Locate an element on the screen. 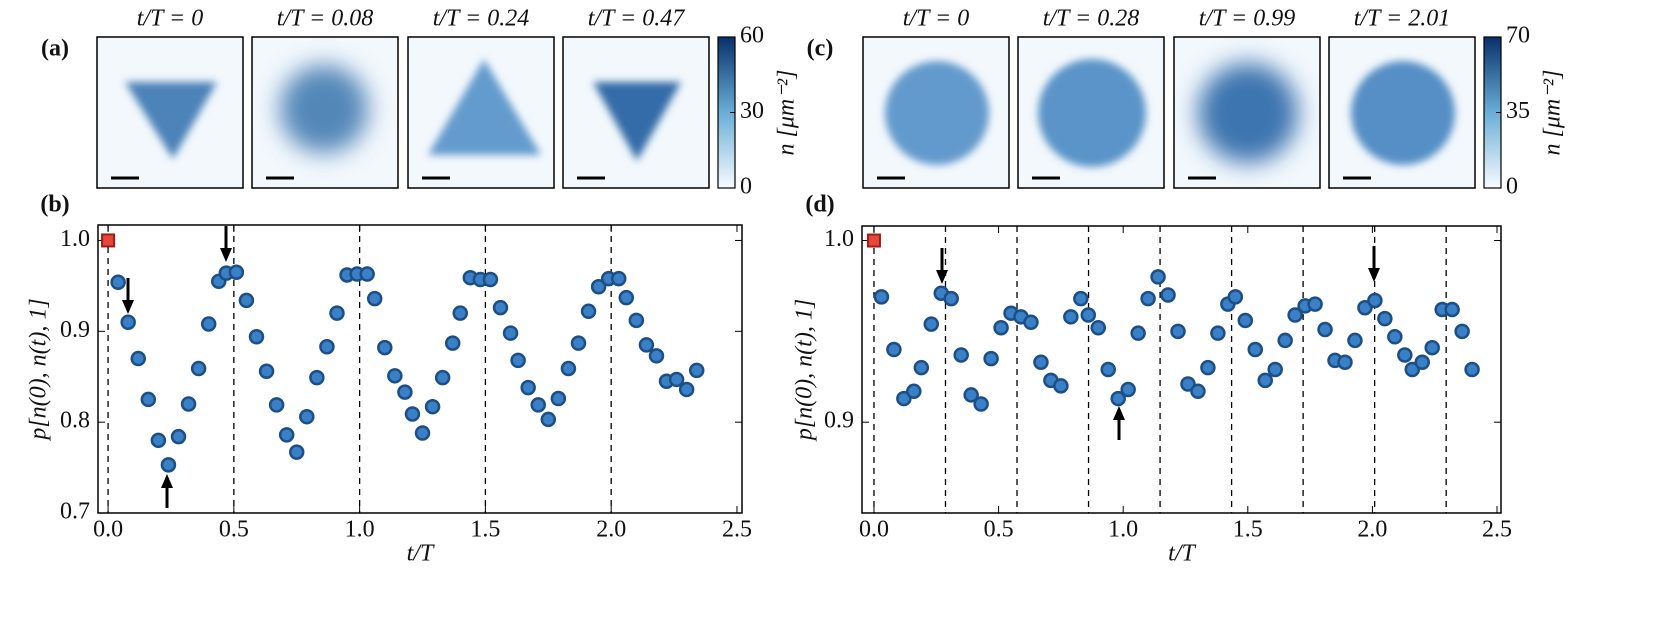 This screenshot has height=623, width=1661. image-title: t/T = 0 is located at coordinates (936, 19).